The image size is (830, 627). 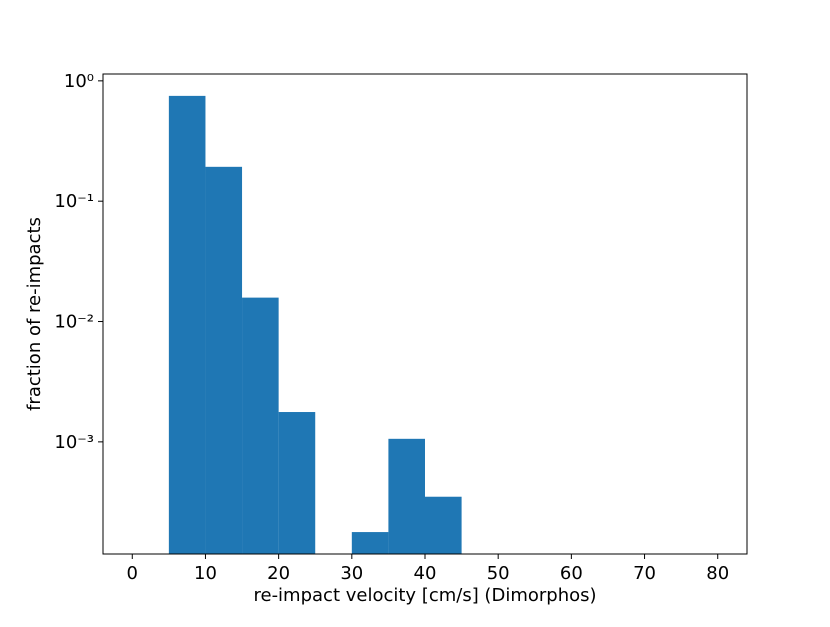 I want to click on x-axis-label: re-impact velocity [cm/s] (Dimorphos), so click(x=424, y=595).